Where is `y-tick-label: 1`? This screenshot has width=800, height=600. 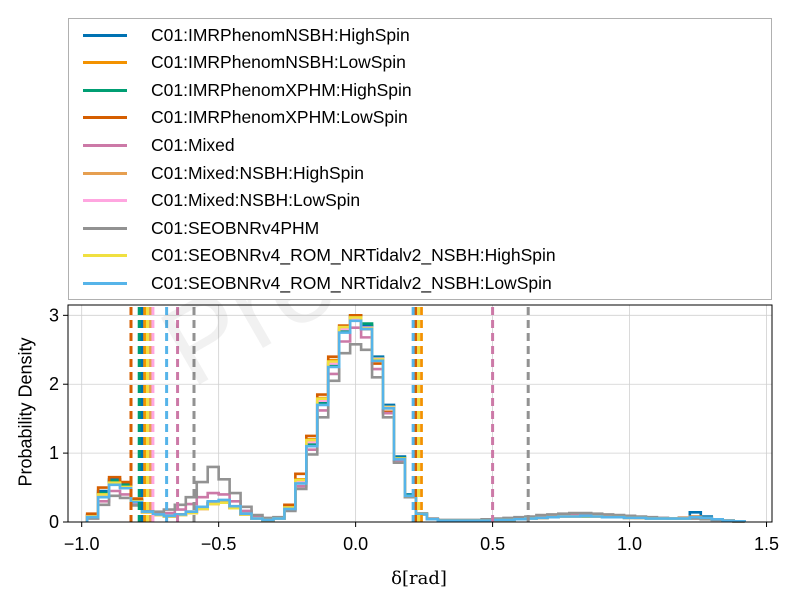 y-tick-label: 1 is located at coordinates (54, 453).